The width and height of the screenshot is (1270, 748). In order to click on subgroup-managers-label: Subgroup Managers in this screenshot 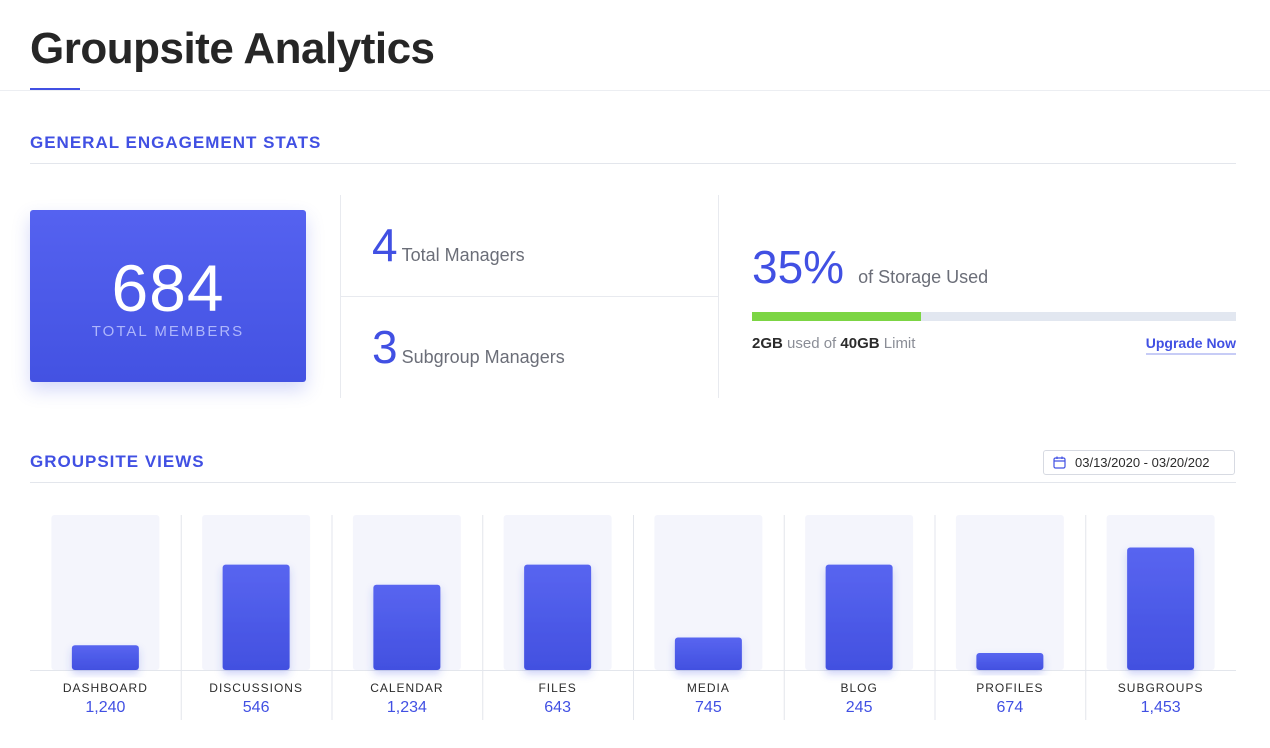, I will do `click(483, 357)`.